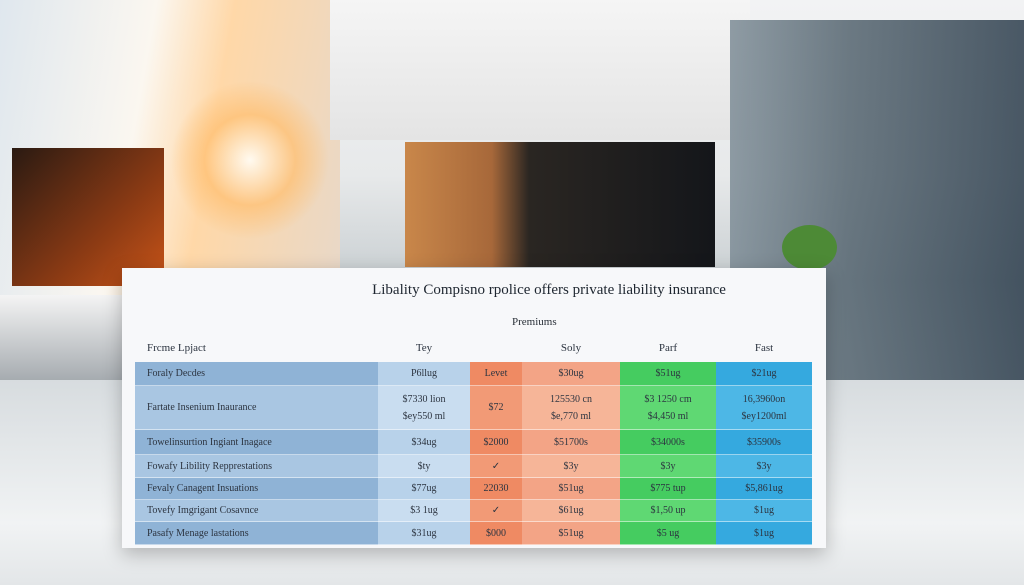 The height and width of the screenshot is (585, 1024). I want to click on table-cell: $775 tup, so click(668, 489).